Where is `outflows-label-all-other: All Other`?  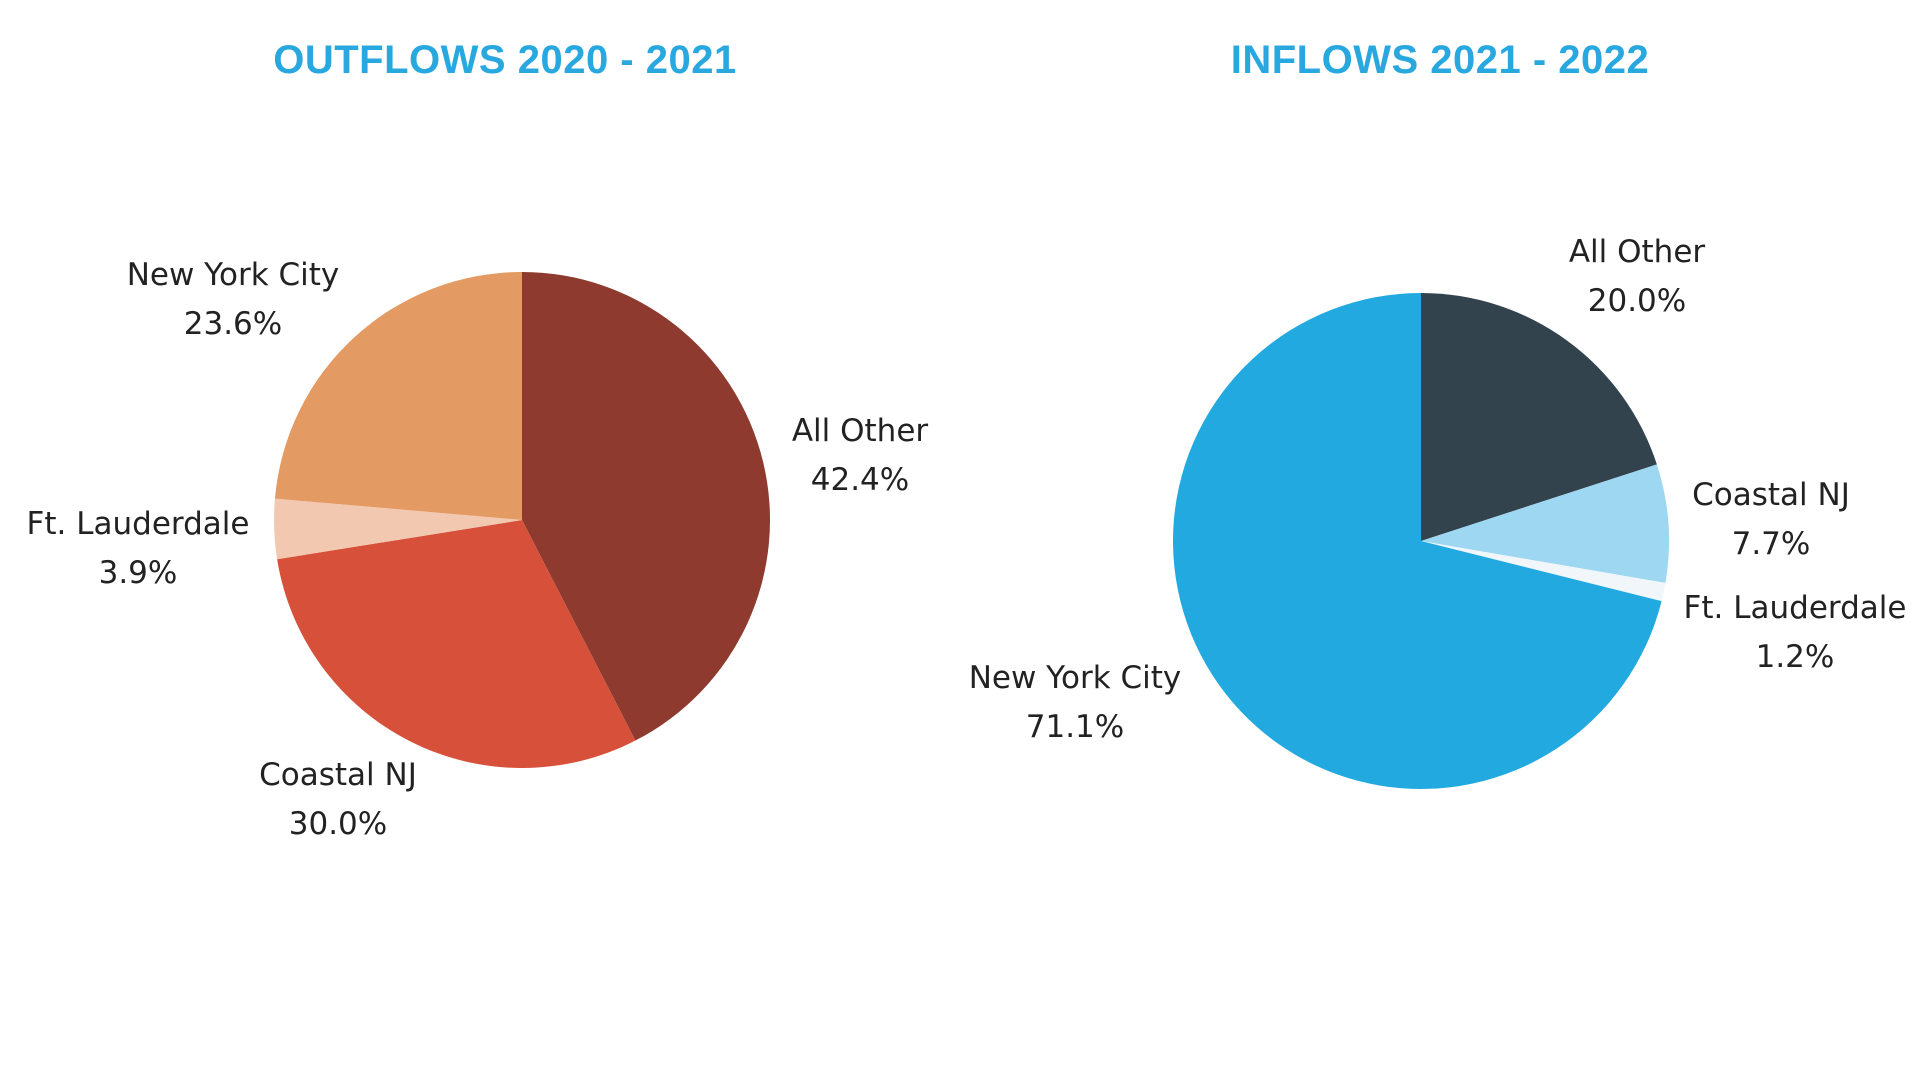 outflows-label-all-other: All Other is located at coordinates (860, 431).